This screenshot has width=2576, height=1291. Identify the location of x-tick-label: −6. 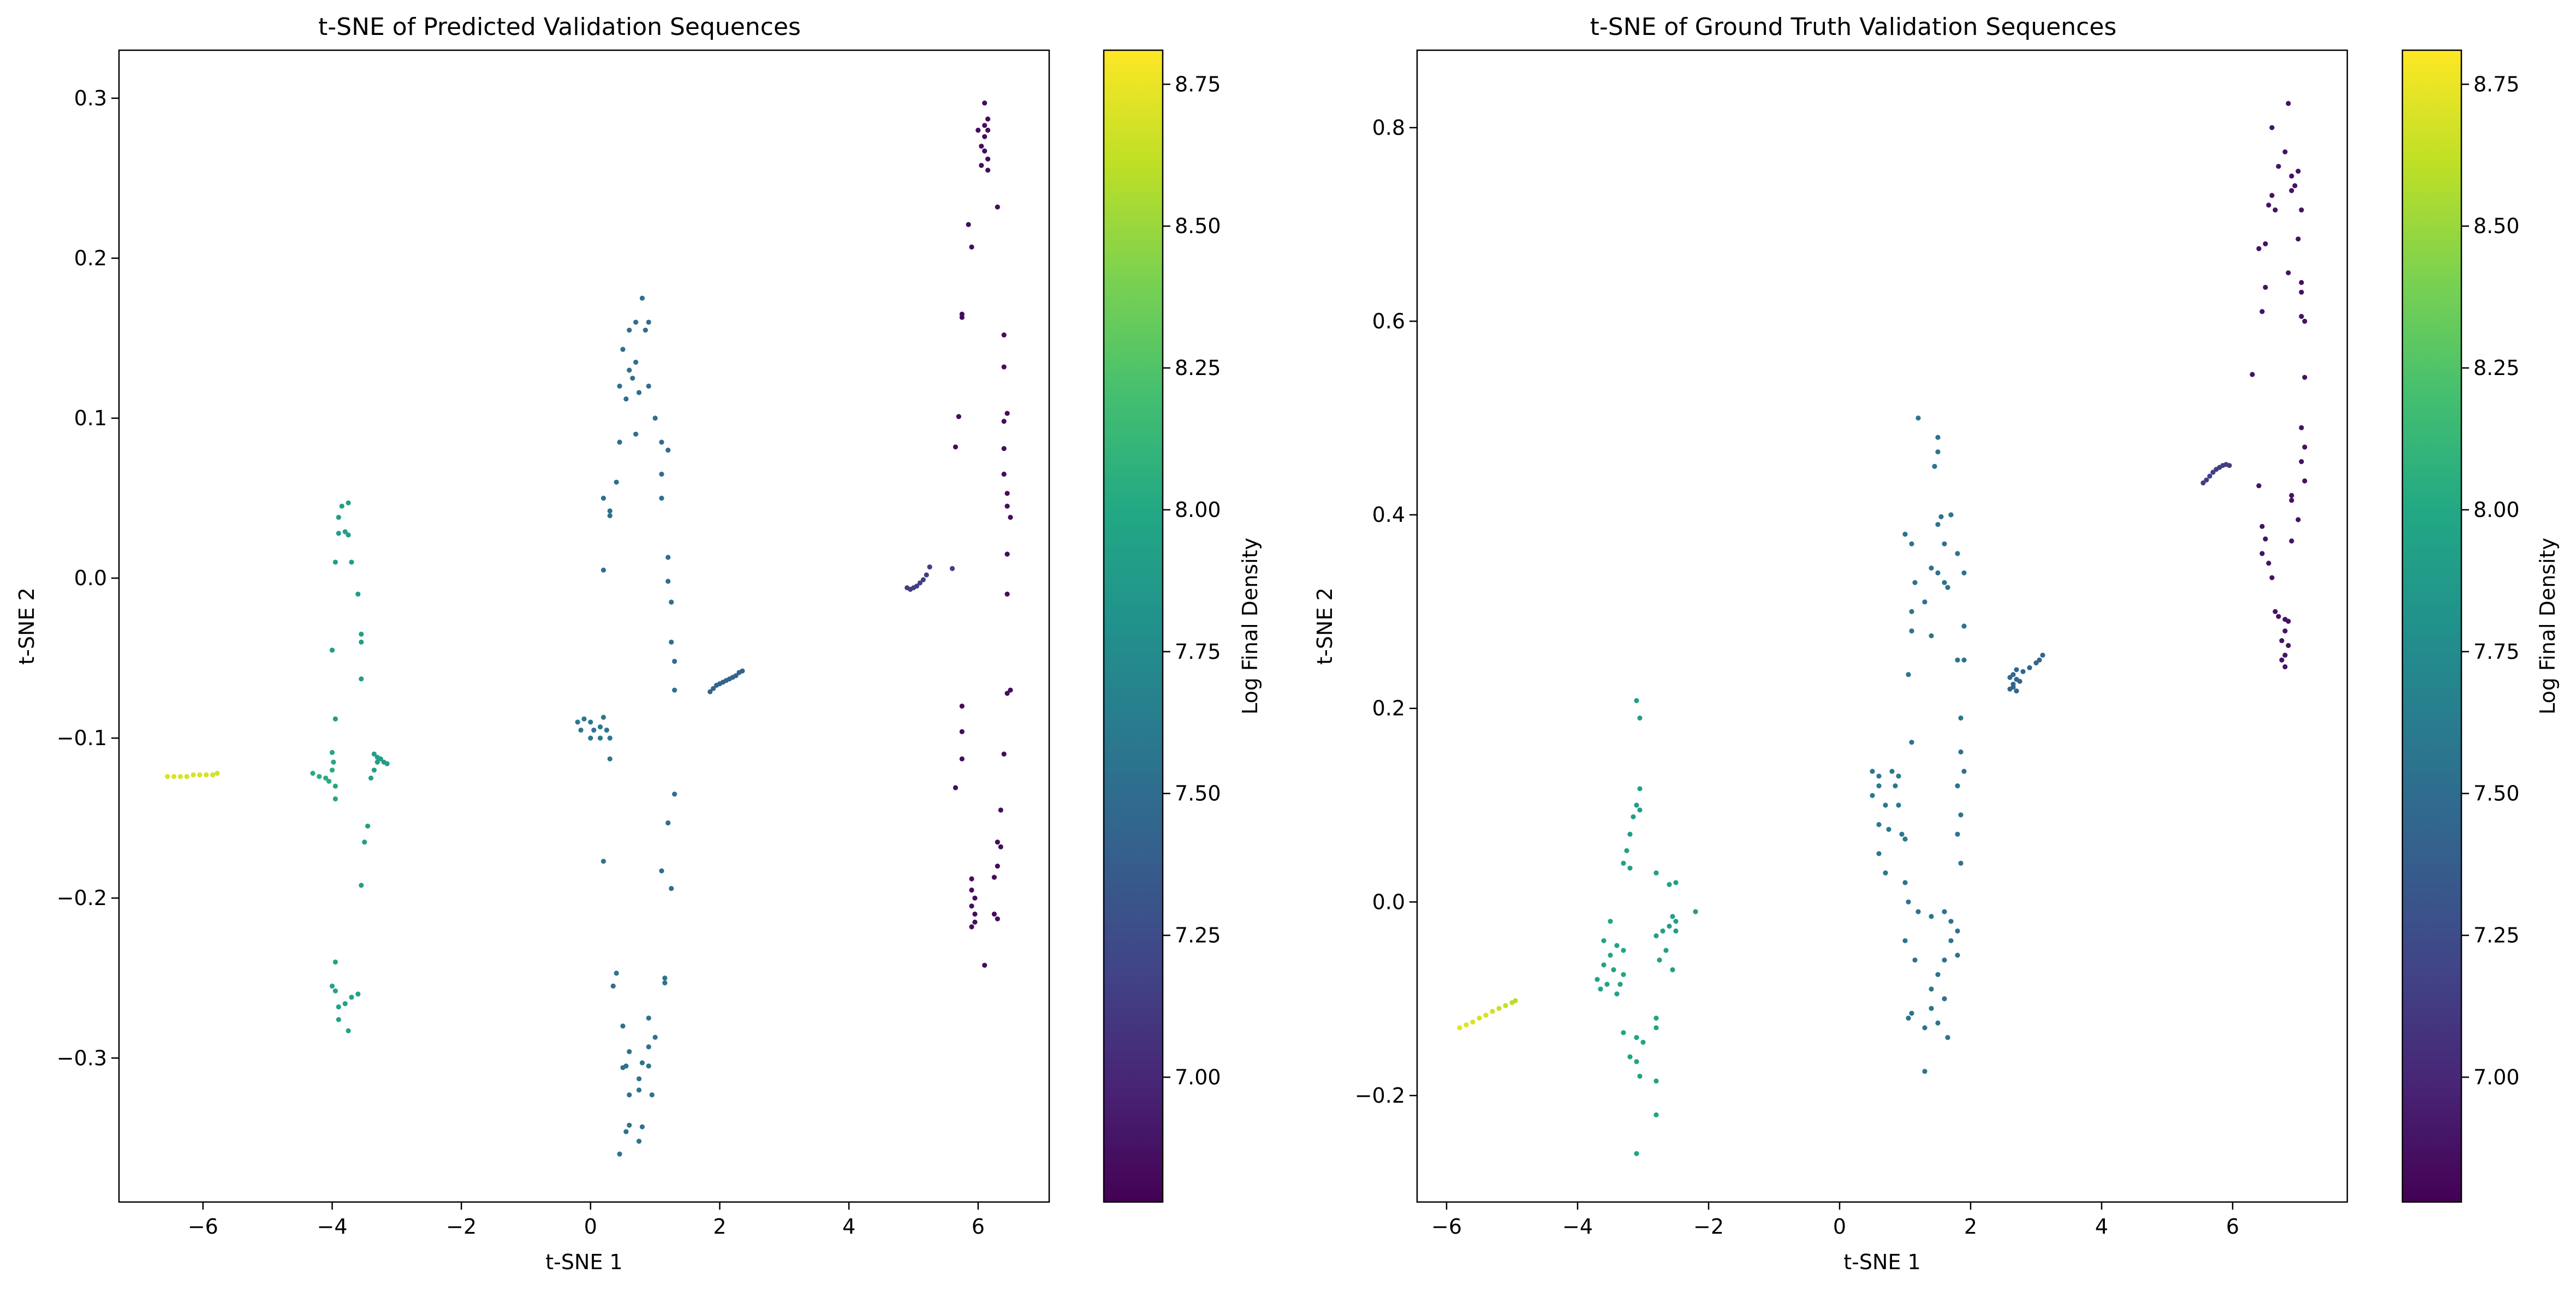
(203, 1227).